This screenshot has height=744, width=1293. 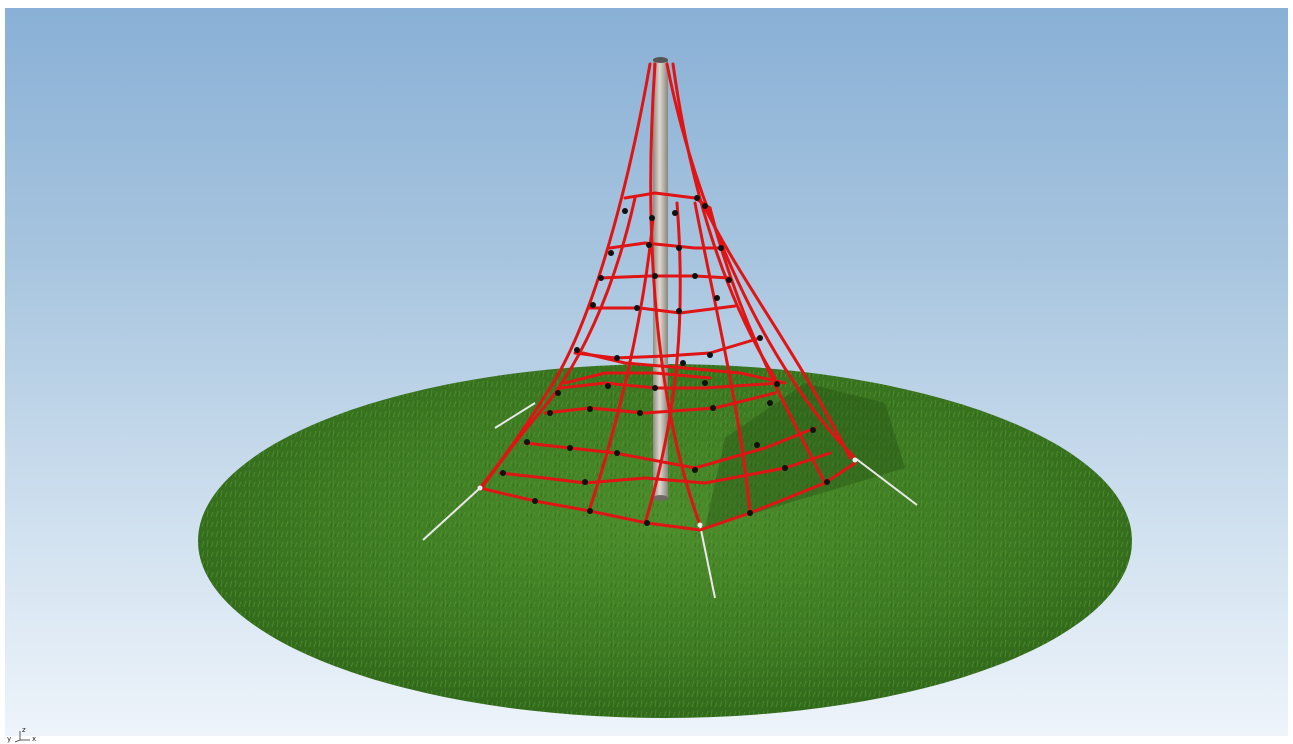 What do you see at coordinates (24, 730) in the screenshot?
I see `axis-z-label: z` at bounding box center [24, 730].